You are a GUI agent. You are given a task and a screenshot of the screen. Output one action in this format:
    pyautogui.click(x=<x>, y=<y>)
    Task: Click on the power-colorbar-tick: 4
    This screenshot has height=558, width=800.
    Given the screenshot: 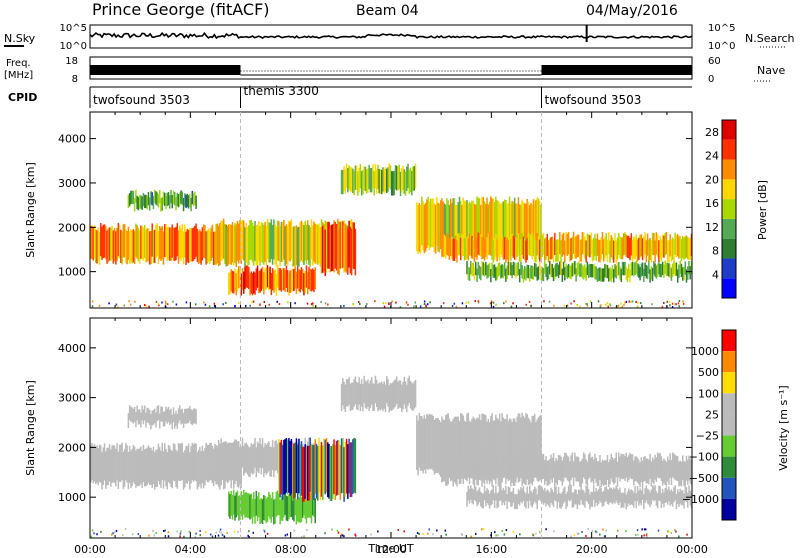 What is the action you would take?
    pyautogui.click(x=715, y=274)
    